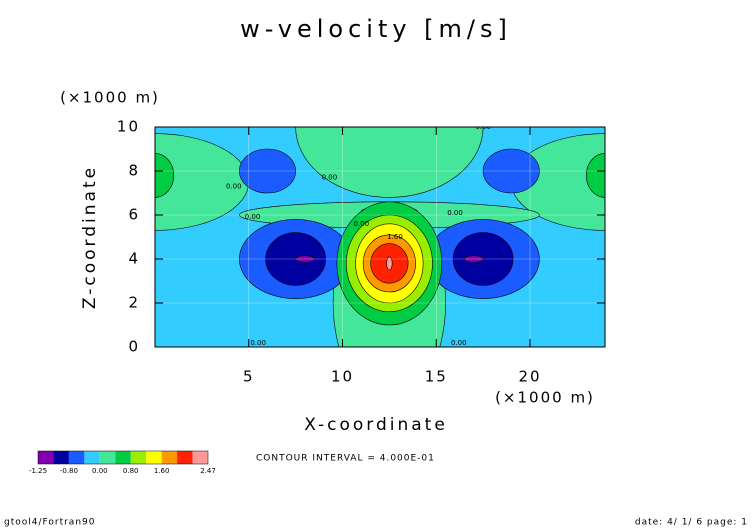 The image size is (752, 532). I want to click on x-tick-label: 10, so click(342, 377).